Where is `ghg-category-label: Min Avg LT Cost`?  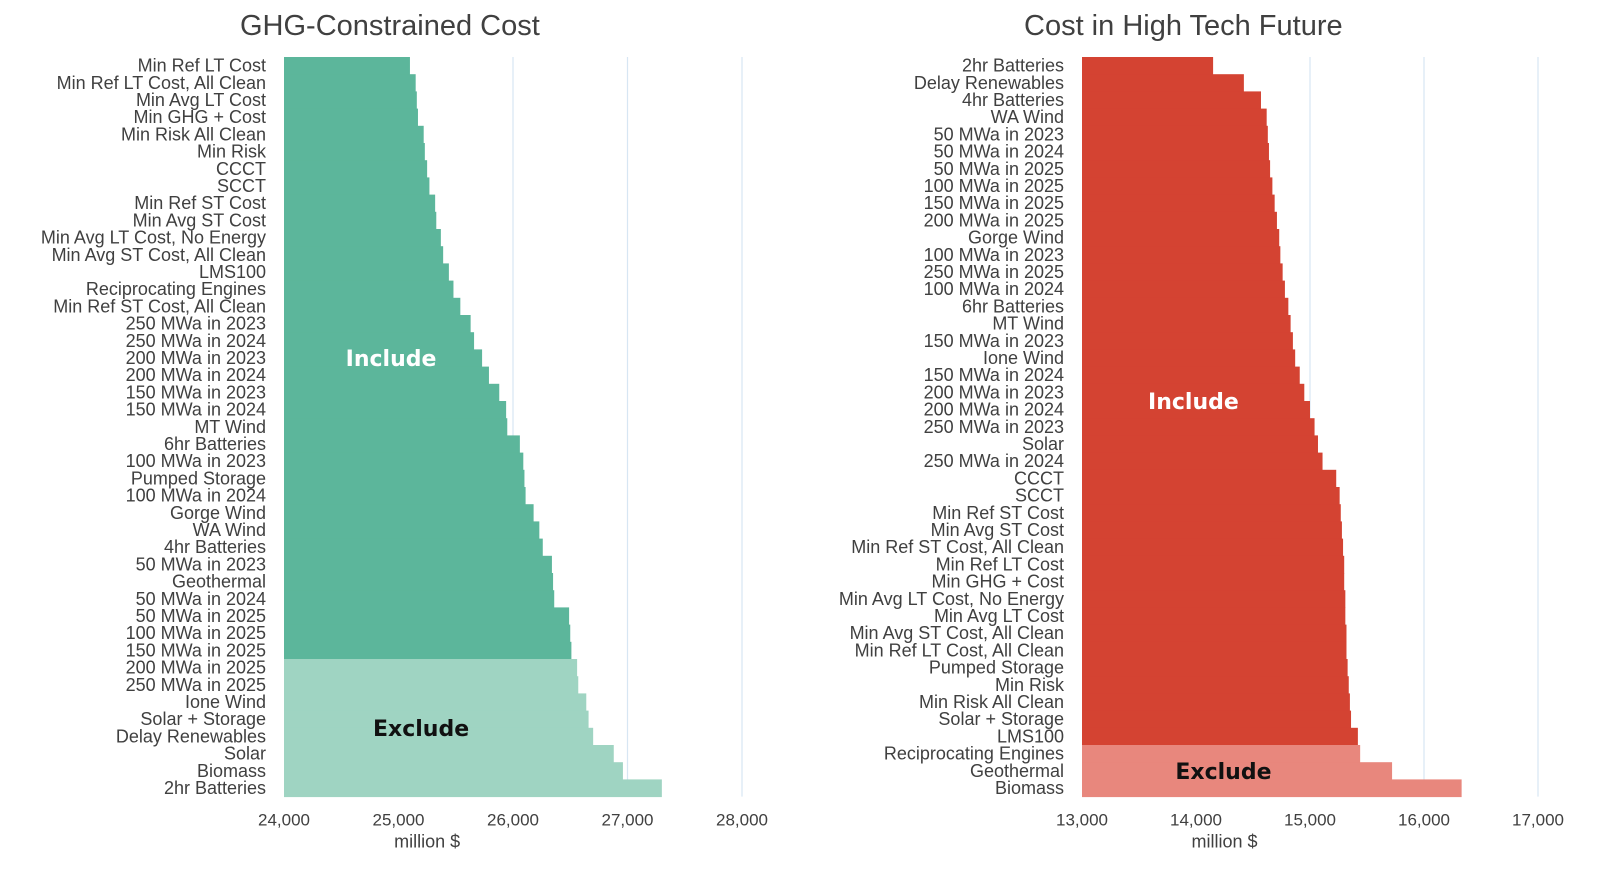 ghg-category-label: Min Avg LT Cost is located at coordinates (201, 100).